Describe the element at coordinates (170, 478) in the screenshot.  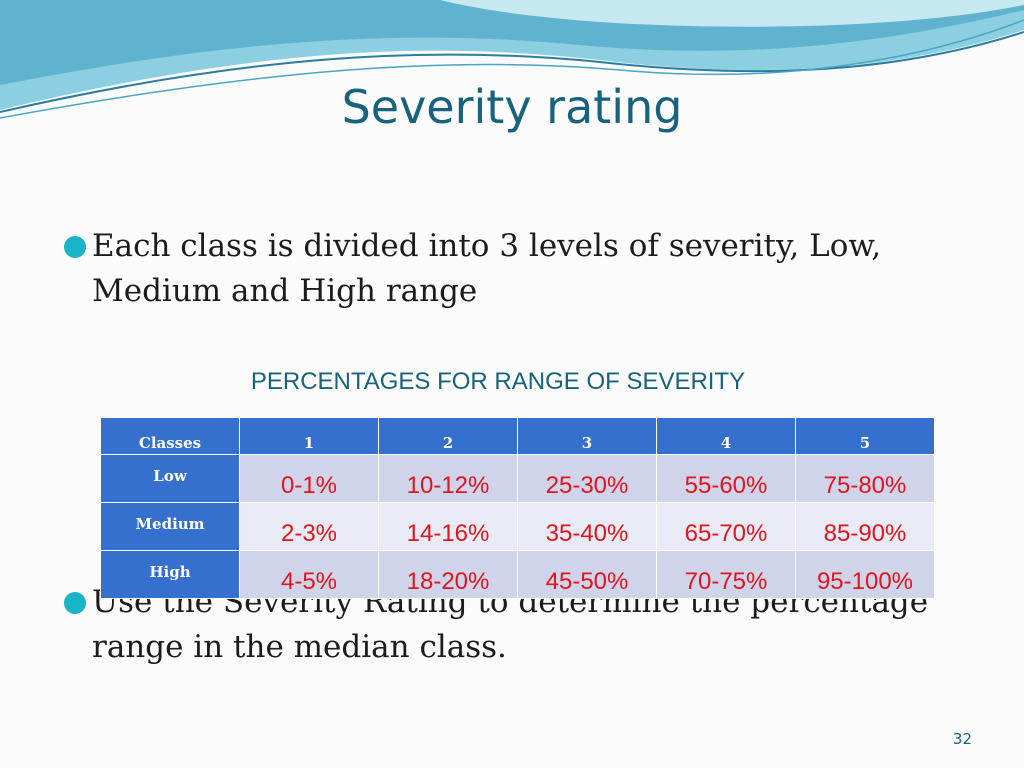
I see `row-label: Low` at that location.